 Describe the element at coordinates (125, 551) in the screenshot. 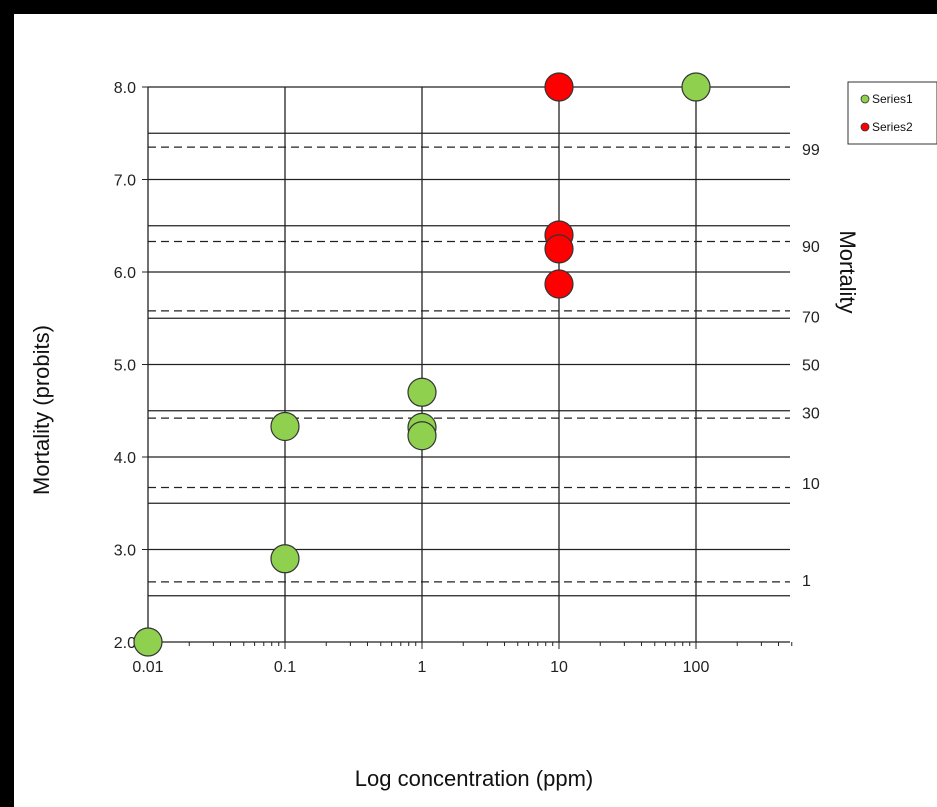

I see `y-tick-label: 3.0` at that location.